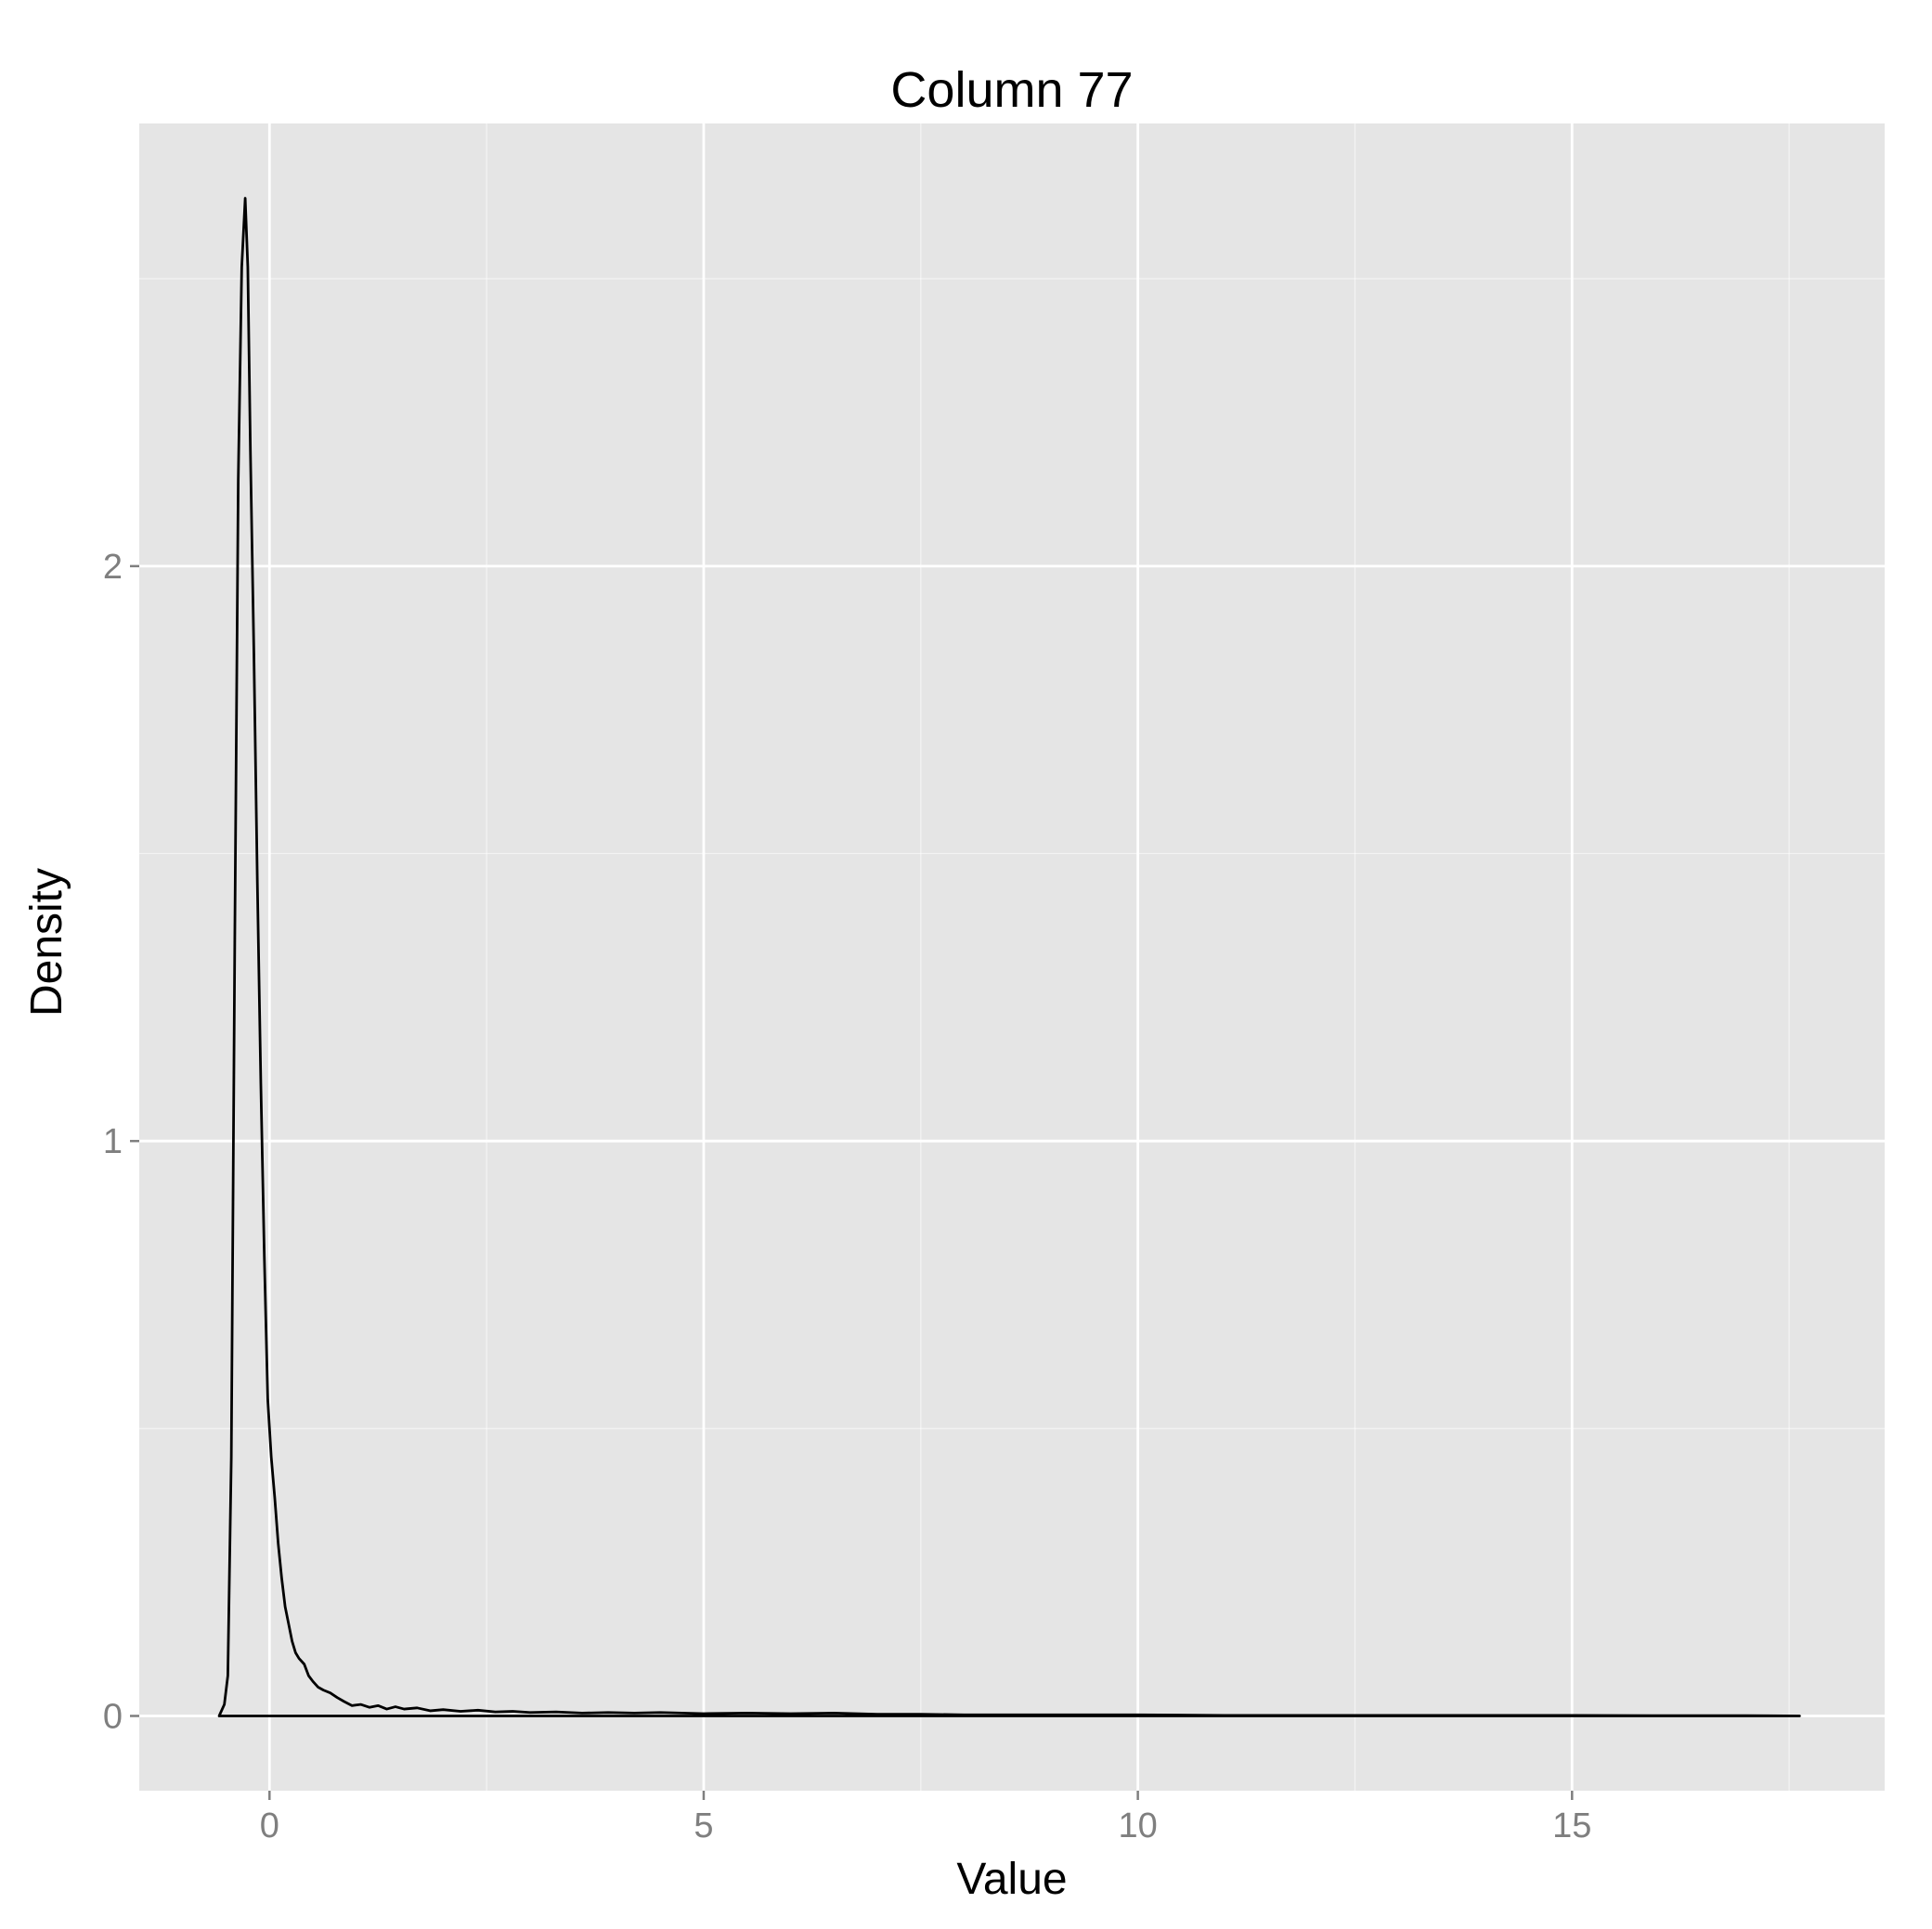  What do you see at coordinates (1137, 1825) in the screenshot?
I see `x-tick-label: 10` at bounding box center [1137, 1825].